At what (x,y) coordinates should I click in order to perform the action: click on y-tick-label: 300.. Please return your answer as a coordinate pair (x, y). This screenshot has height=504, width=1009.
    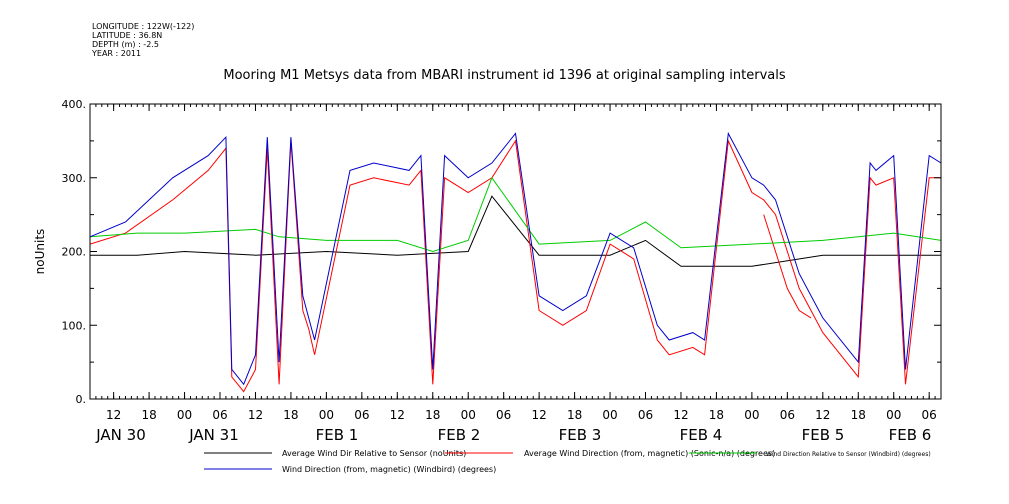
    Looking at the image, I should click on (74, 178).